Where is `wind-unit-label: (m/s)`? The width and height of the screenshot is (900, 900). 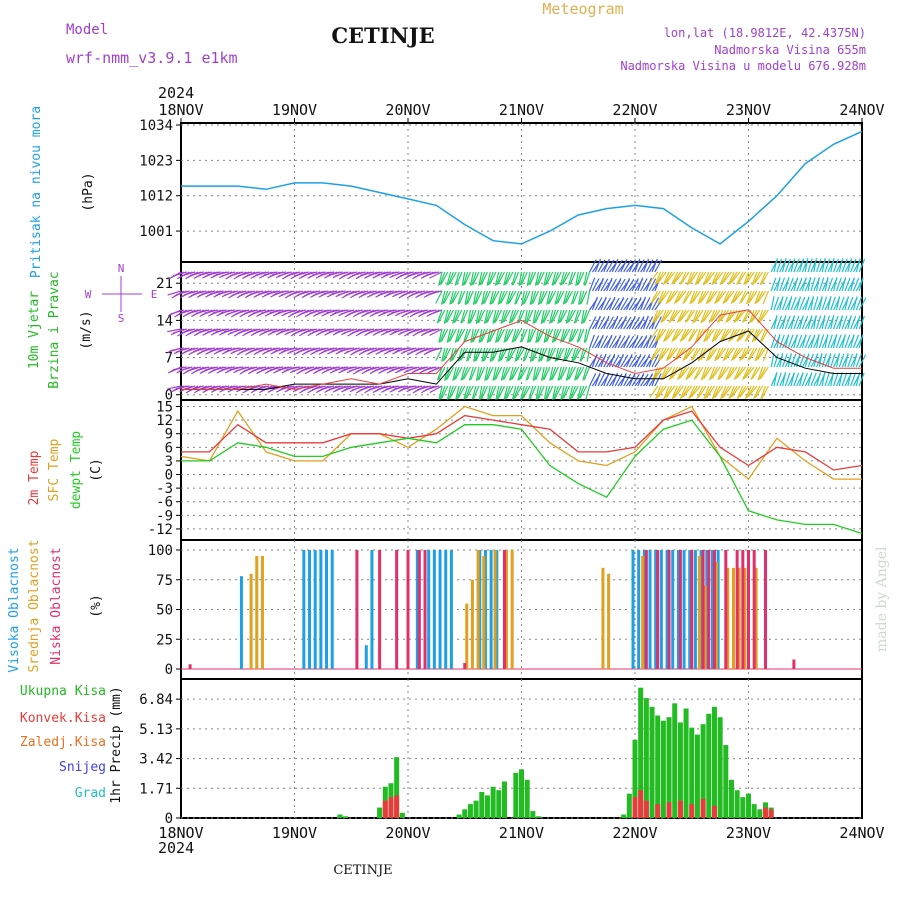
wind-unit-label: (m/s) is located at coordinates (86, 329).